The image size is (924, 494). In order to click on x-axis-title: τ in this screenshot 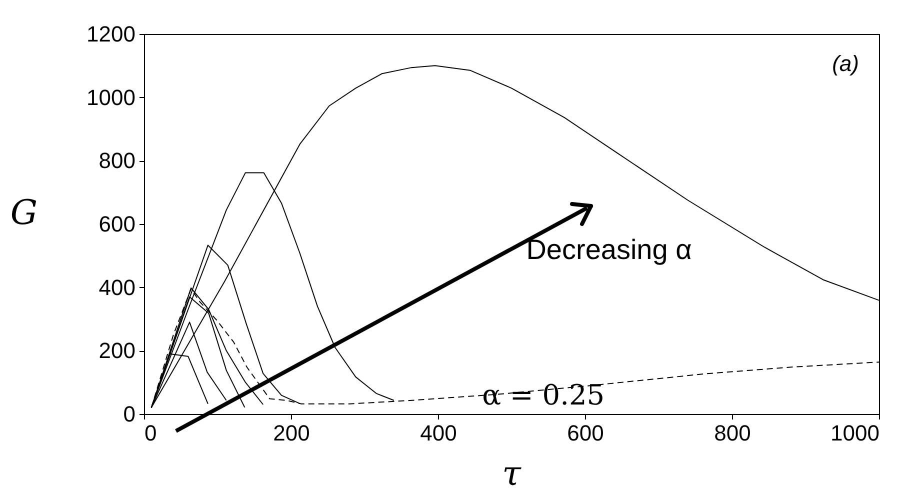, I will do `click(512, 474)`.